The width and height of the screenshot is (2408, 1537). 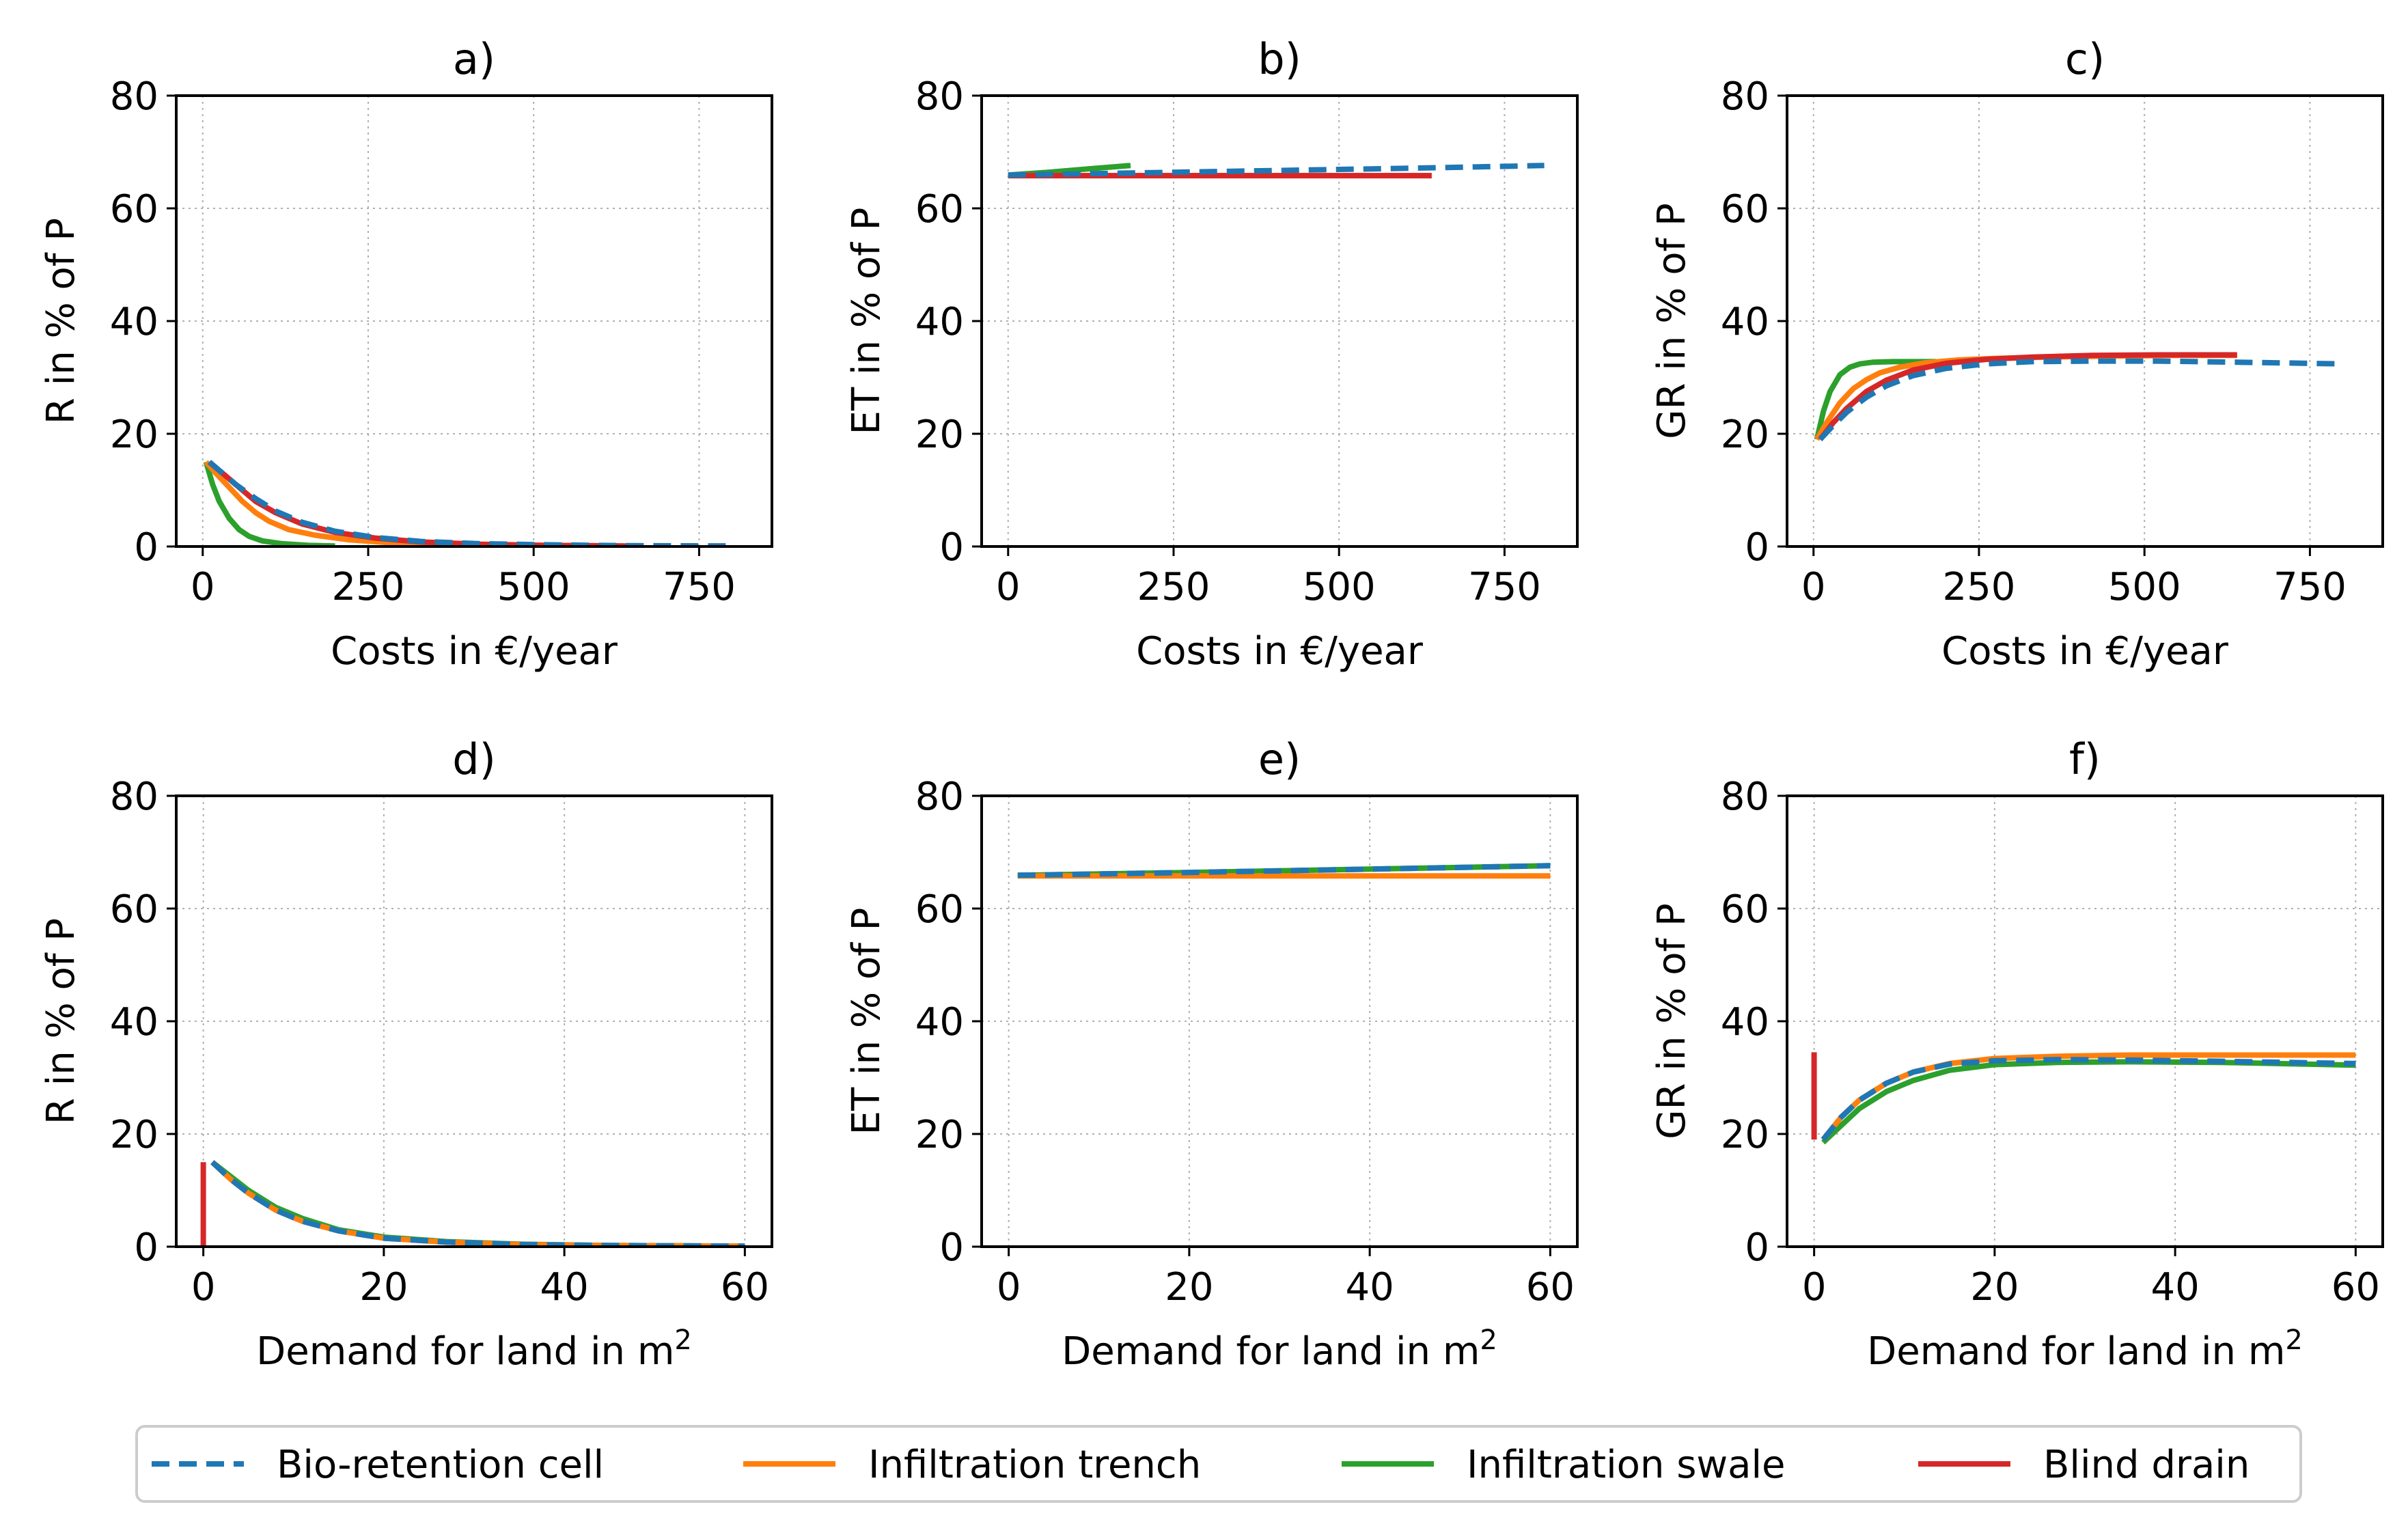 I want to click on legend-box, so click(x=1218, y=1464).